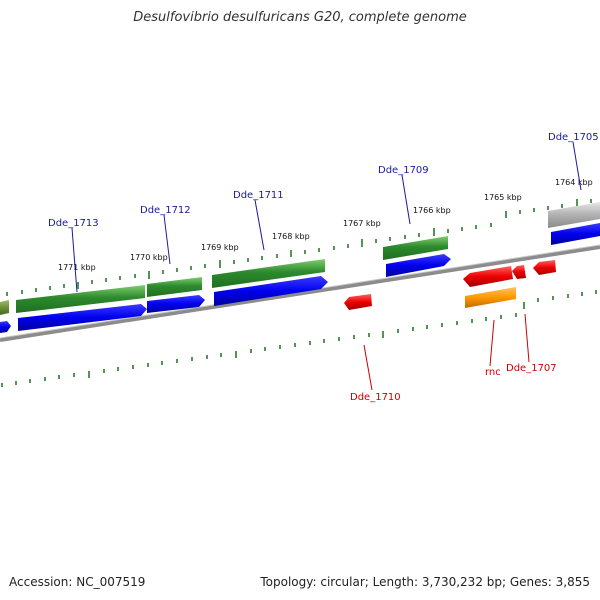 This screenshot has height=600, width=600. Describe the element at coordinates (220, 247) in the screenshot. I see `kbp-label-1769: 1769 kbp` at that location.